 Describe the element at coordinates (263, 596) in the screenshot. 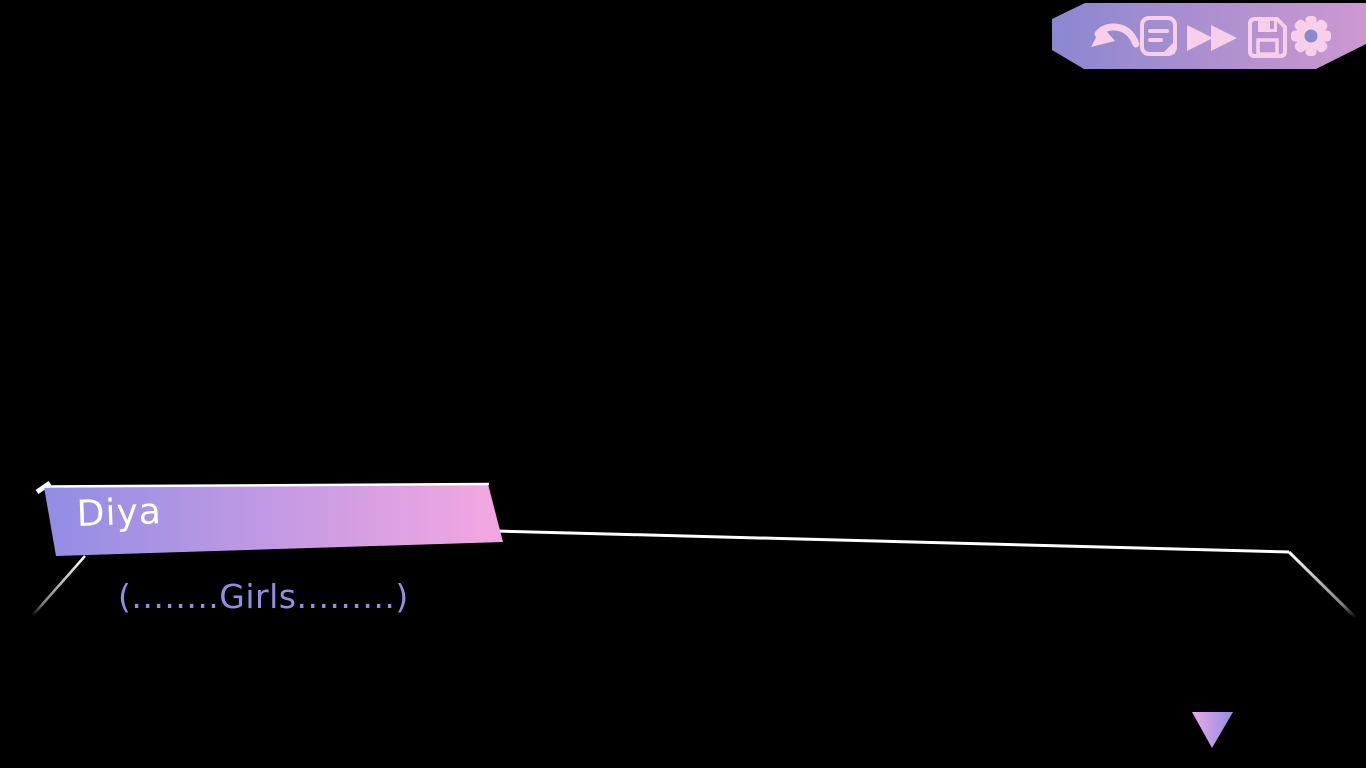

I see `dialogue-text: (........Girls.........)` at that location.